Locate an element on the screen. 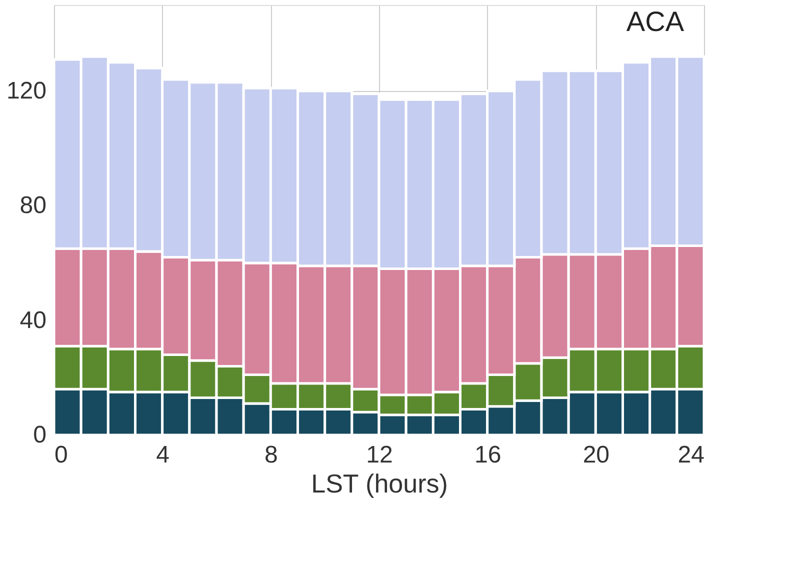 Image resolution: width=809 pixels, height=583 pixels. x-axis-title: LST (hours) is located at coordinates (379, 483).